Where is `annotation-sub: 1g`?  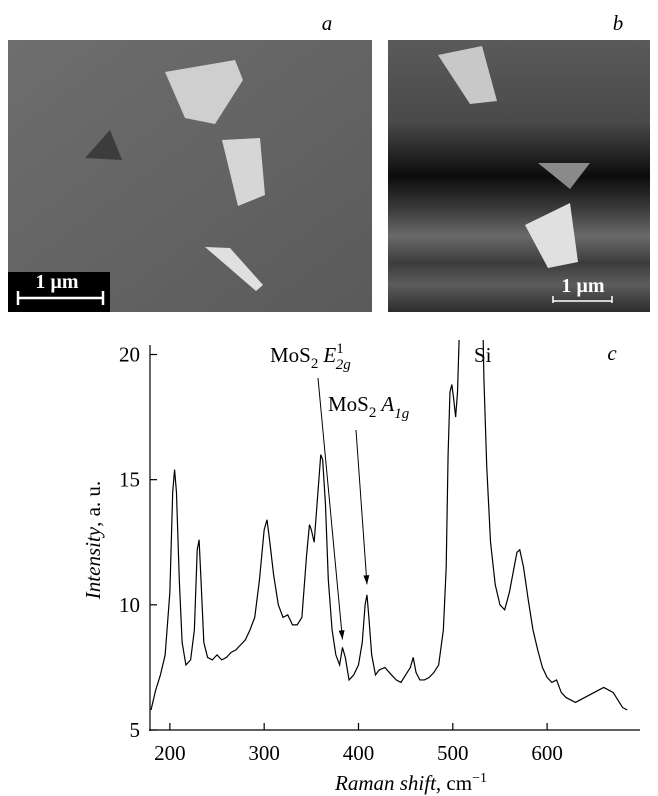 annotation-sub: 1g is located at coordinates (402, 414).